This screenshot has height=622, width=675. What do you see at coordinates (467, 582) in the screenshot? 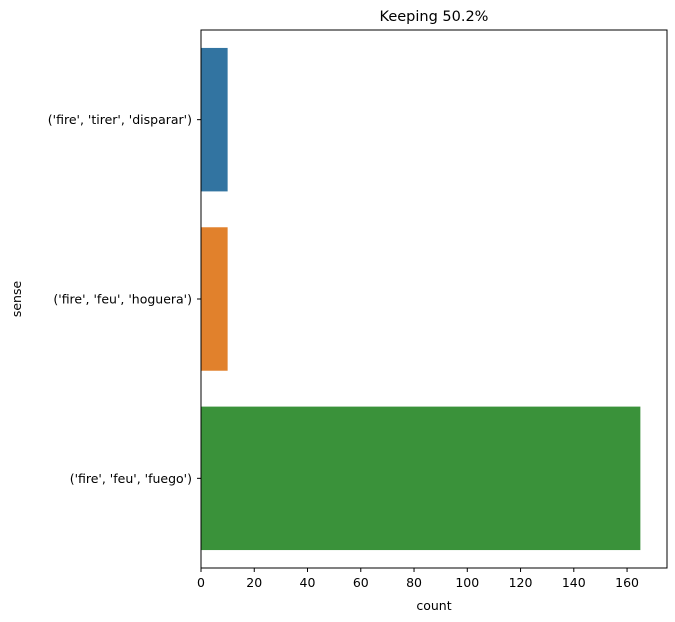
I see `x-tick-label-5: 100` at bounding box center [467, 582].